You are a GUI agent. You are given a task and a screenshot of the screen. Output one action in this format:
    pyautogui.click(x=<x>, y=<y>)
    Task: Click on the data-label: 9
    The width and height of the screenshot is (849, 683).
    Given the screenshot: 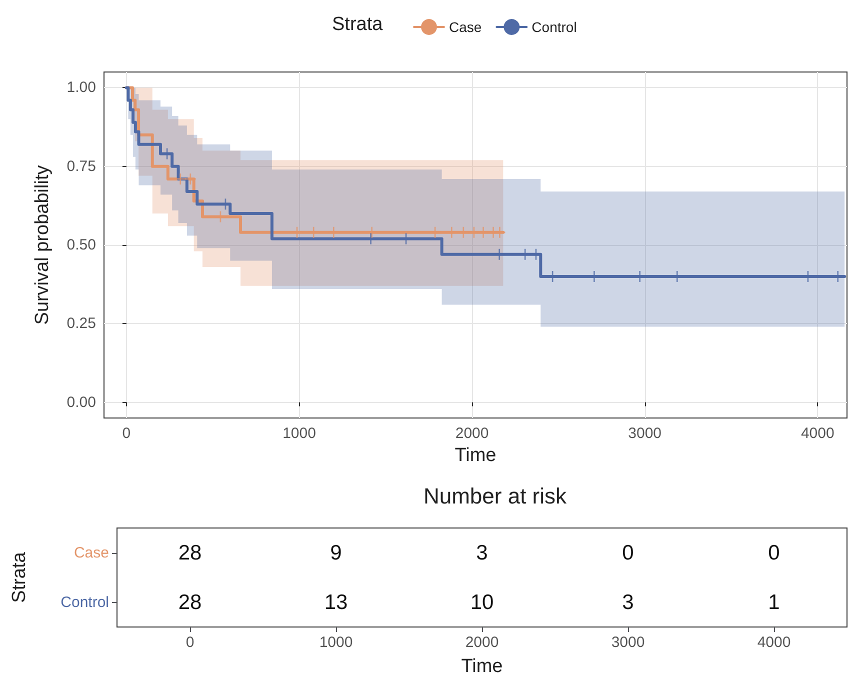 What is the action you would take?
    pyautogui.click(x=336, y=552)
    